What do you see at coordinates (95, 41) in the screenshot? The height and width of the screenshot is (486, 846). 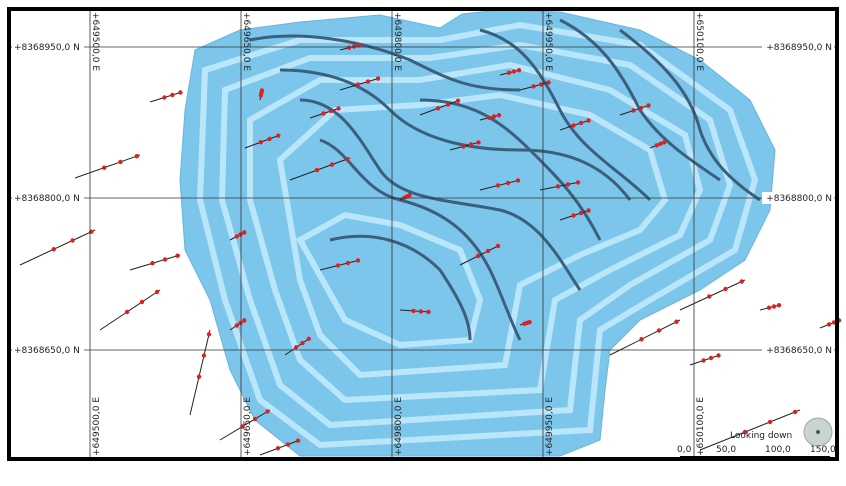 I see `column-label: +649500,0 E` at bounding box center [95, 41].